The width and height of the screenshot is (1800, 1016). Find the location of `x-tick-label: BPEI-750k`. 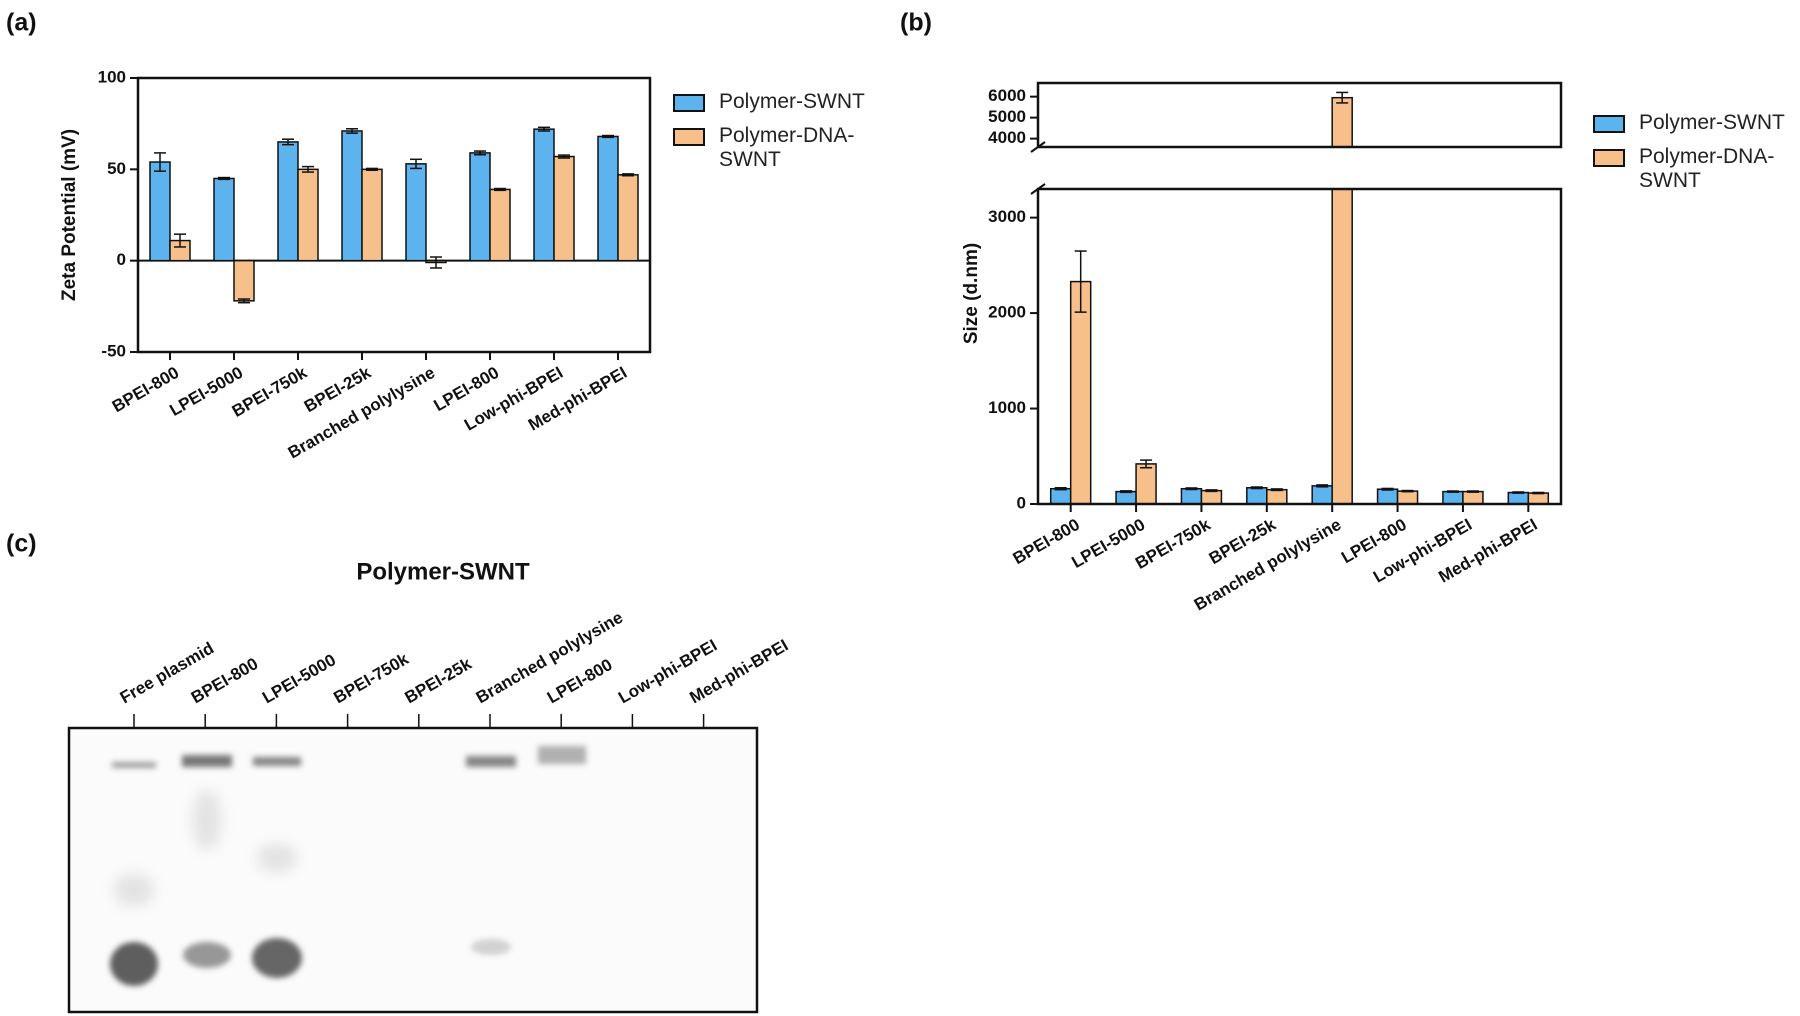

x-tick-label: BPEI-750k is located at coordinates (1173, 544).